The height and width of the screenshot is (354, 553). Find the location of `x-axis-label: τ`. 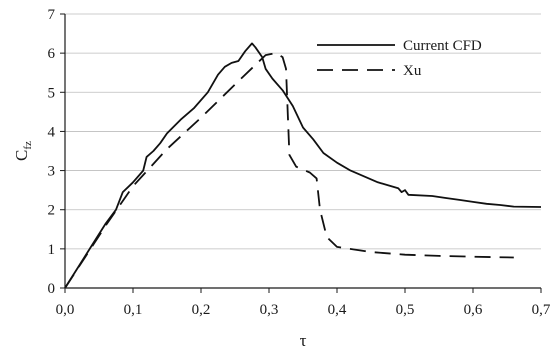

x-axis-label: τ is located at coordinates (303, 340).